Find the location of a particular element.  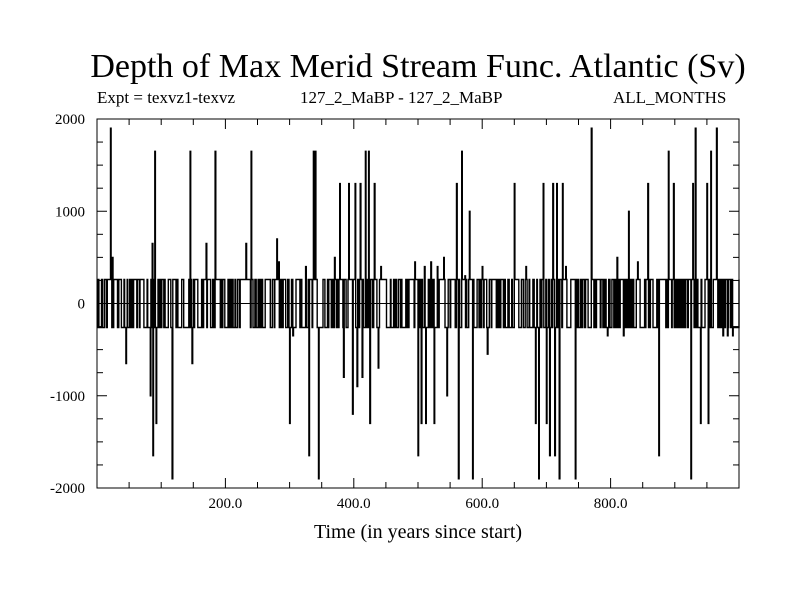

x-tick-label: 800.0 is located at coordinates (611, 504).